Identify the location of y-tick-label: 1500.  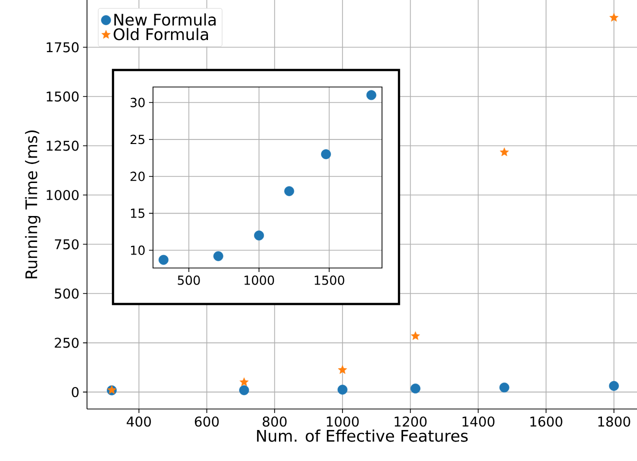
(62, 96).